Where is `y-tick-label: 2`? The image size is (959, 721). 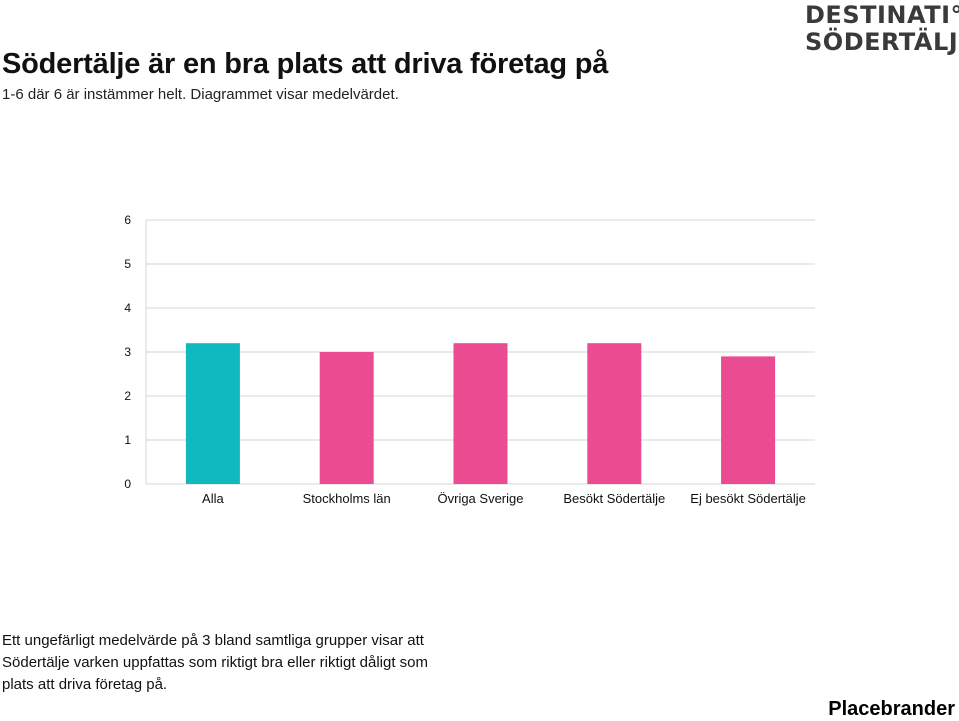
y-tick-label: 2 is located at coordinates (127, 396).